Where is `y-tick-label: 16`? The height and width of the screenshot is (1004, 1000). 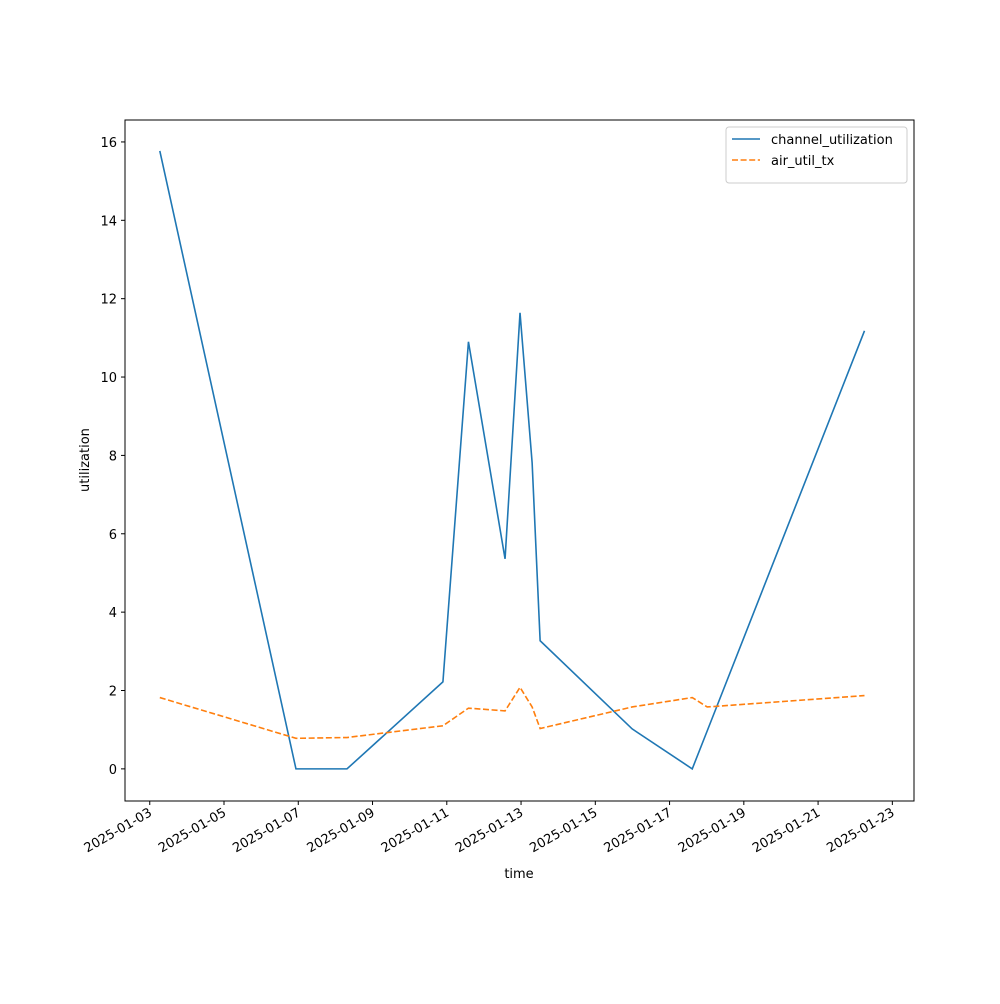
y-tick-label: 16 is located at coordinates (108, 143).